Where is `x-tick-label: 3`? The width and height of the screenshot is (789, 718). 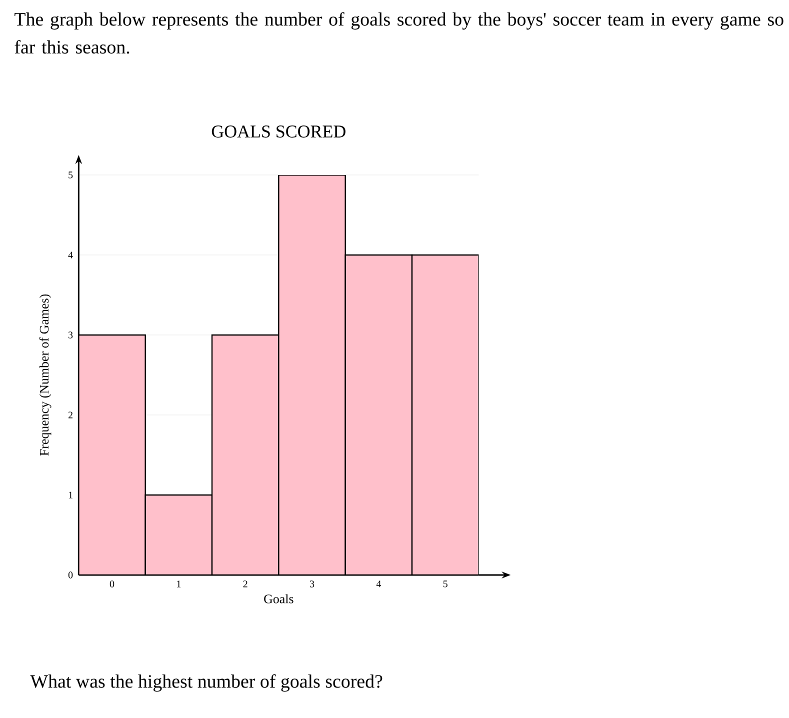
x-tick-label: 3 is located at coordinates (312, 584).